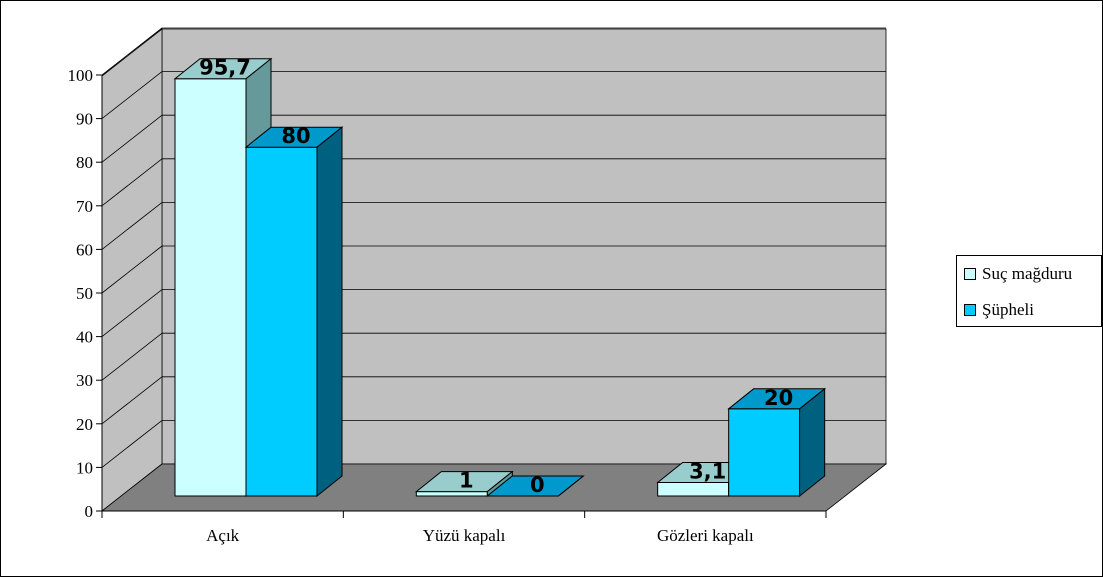 This screenshot has width=1103, height=578. What do you see at coordinates (84, 424) in the screenshot?
I see `y-tick-label: 20` at bounding box center [84, 424].